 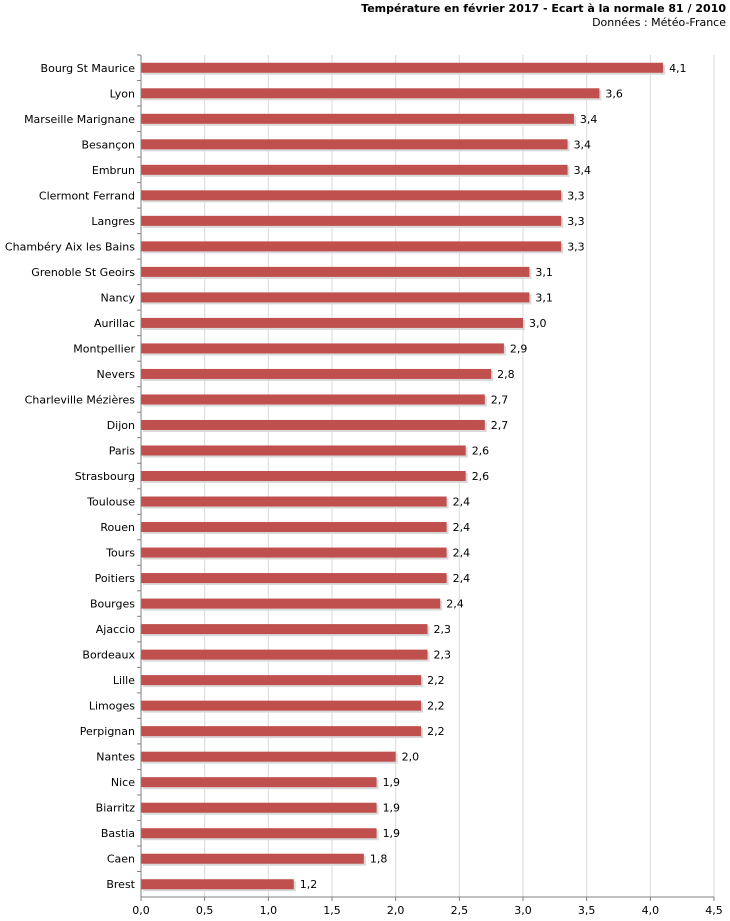 I want to click on value-label: 1,8, so click(x=379, y=859).